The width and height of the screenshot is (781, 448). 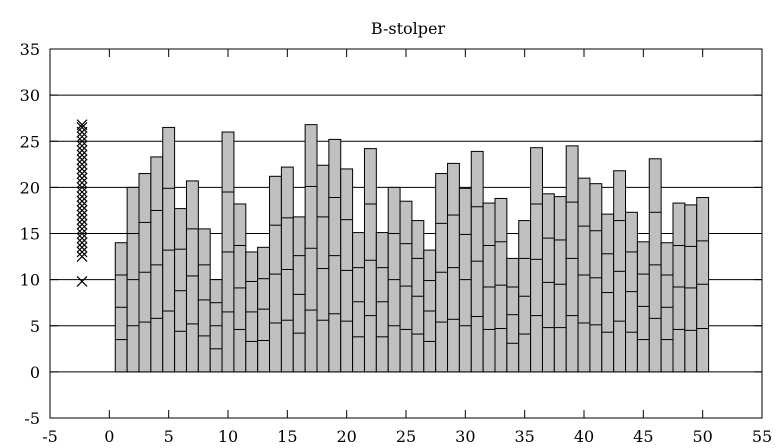 I want to click on x-tick-label-6: 25, so click(x=406, y=436).